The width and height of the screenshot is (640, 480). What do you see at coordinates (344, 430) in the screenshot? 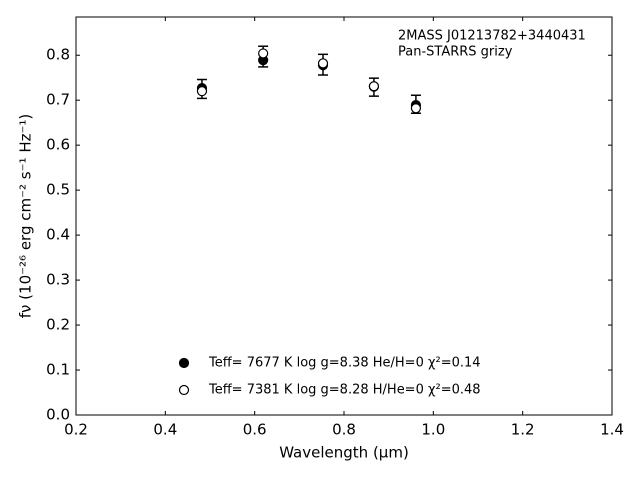
I see `x-tick-label: 0.8` at bounding box center [344, 430].